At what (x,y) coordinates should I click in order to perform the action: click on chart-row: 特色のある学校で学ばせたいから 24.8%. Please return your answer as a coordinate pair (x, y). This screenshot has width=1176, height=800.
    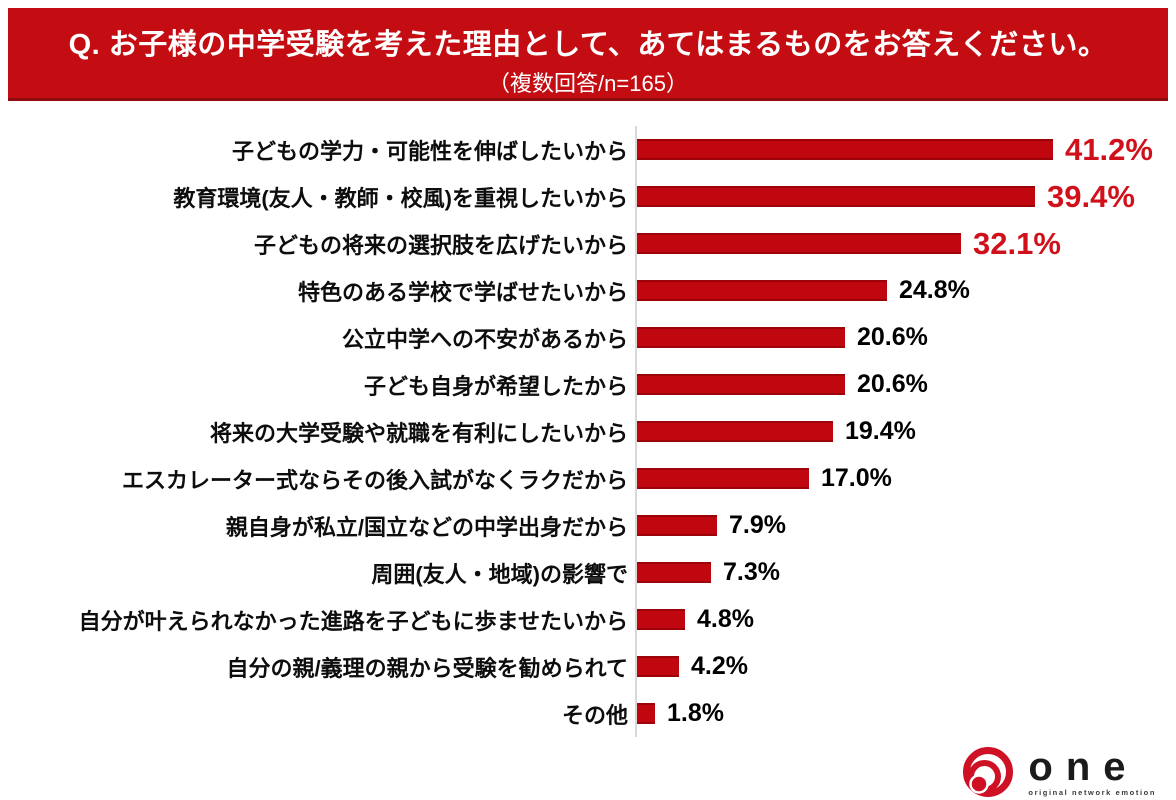
    Looking at the image, I should click on (588, 290).